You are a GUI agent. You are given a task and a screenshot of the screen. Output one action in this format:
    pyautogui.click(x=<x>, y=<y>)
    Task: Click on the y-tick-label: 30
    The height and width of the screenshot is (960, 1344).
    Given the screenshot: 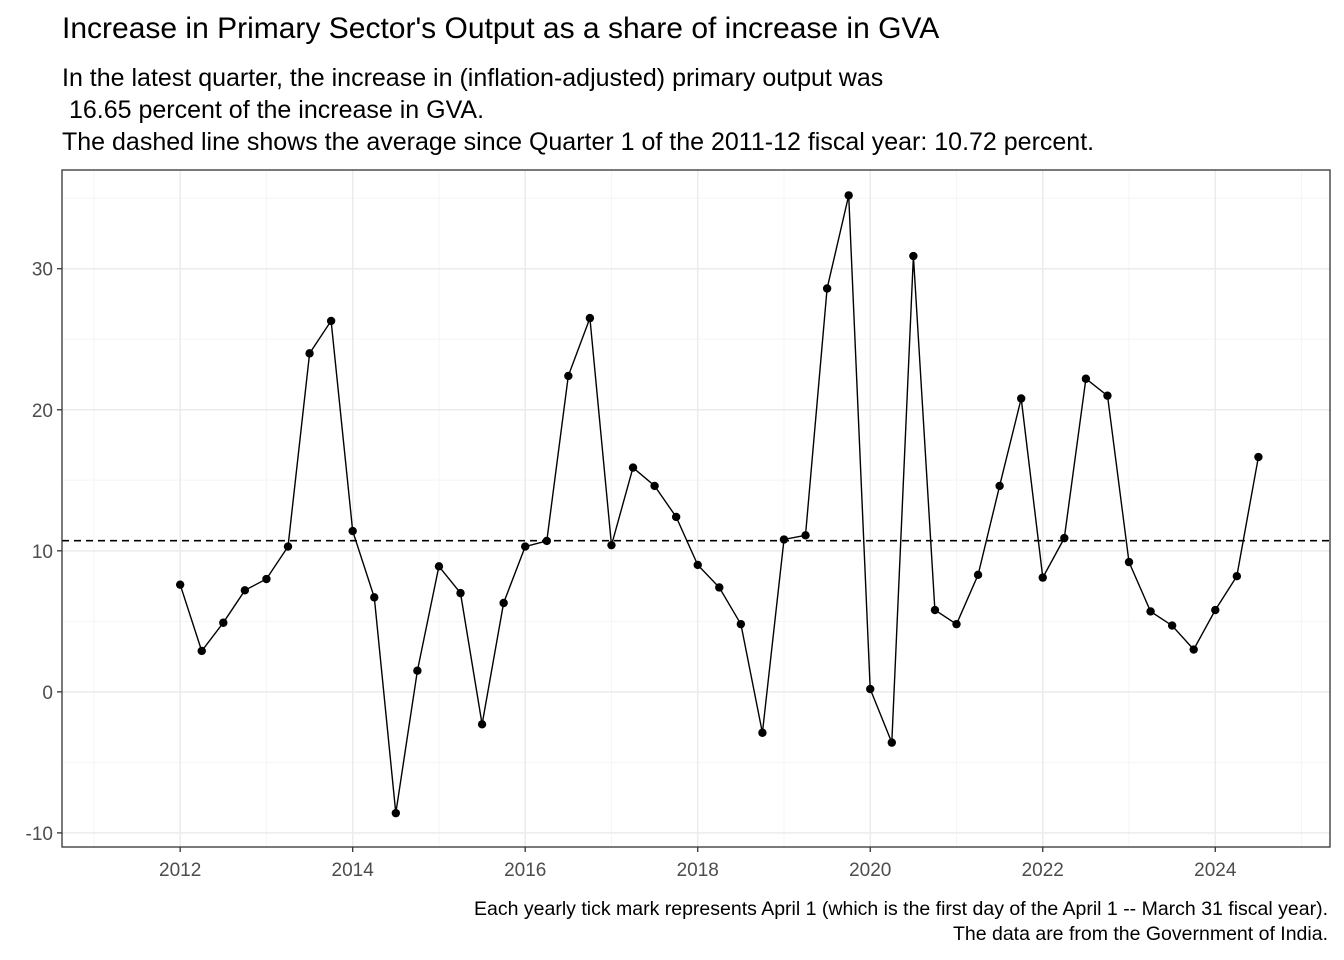 What is the action you would take?
    pyautogui.click(x=42, y=270)
    